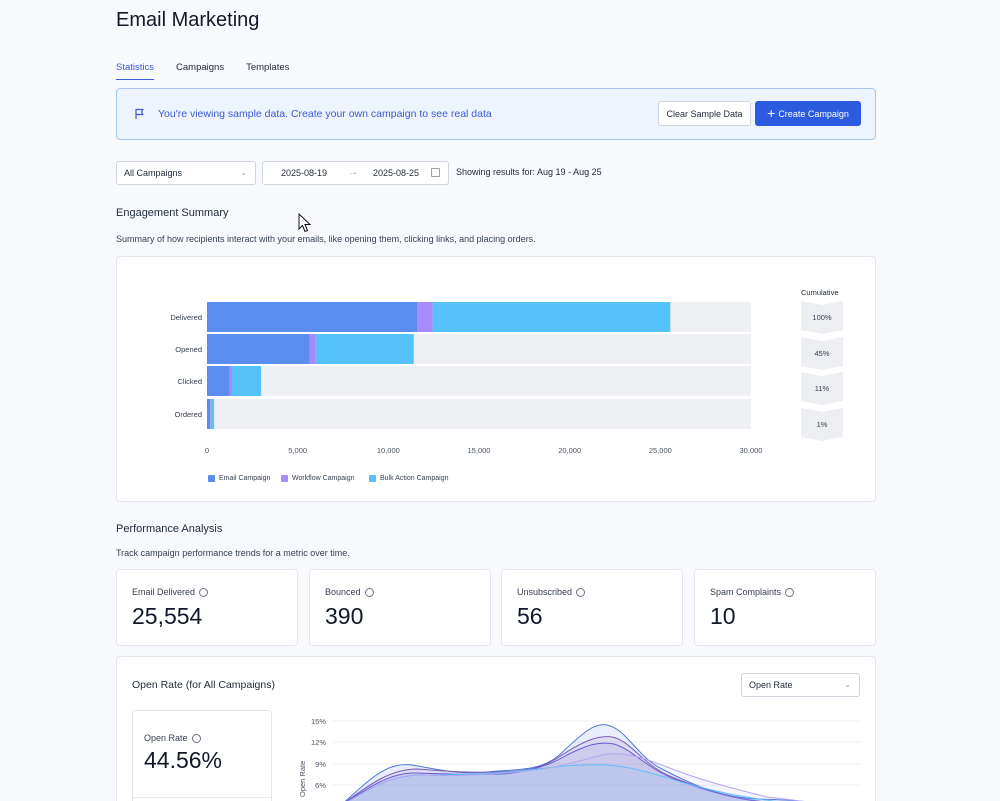  What do you see at coordinates (318, 742) in the screenshot?
I see `y-tick-label: 12%` at bounding box center [318, 742].